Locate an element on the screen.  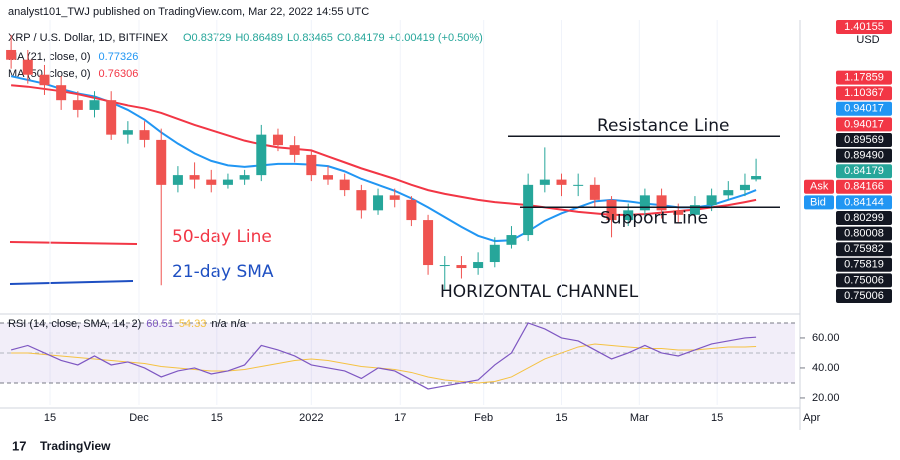
rsi-tick-label: 40.00 is located at coordinates (826, 368).